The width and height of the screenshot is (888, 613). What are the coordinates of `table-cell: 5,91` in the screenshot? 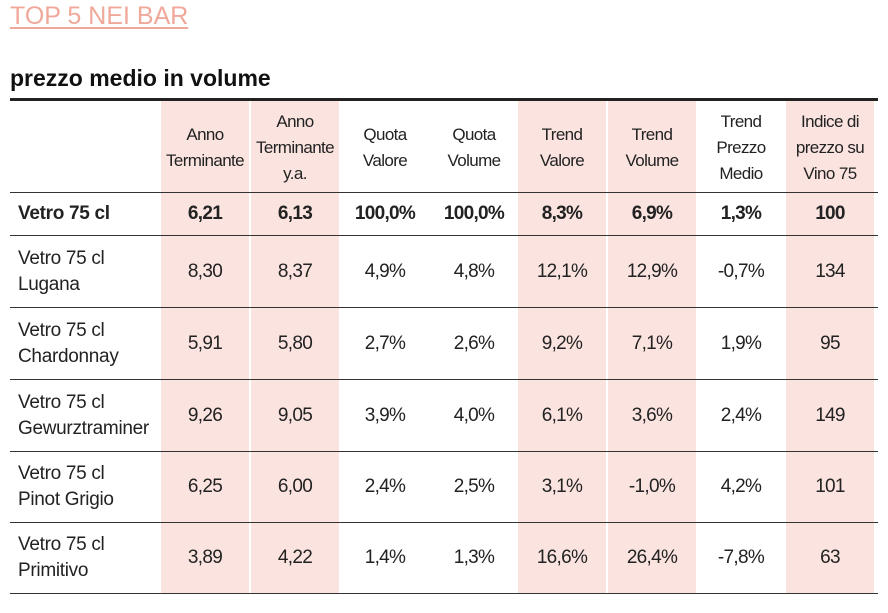 It's located at (205, 343).